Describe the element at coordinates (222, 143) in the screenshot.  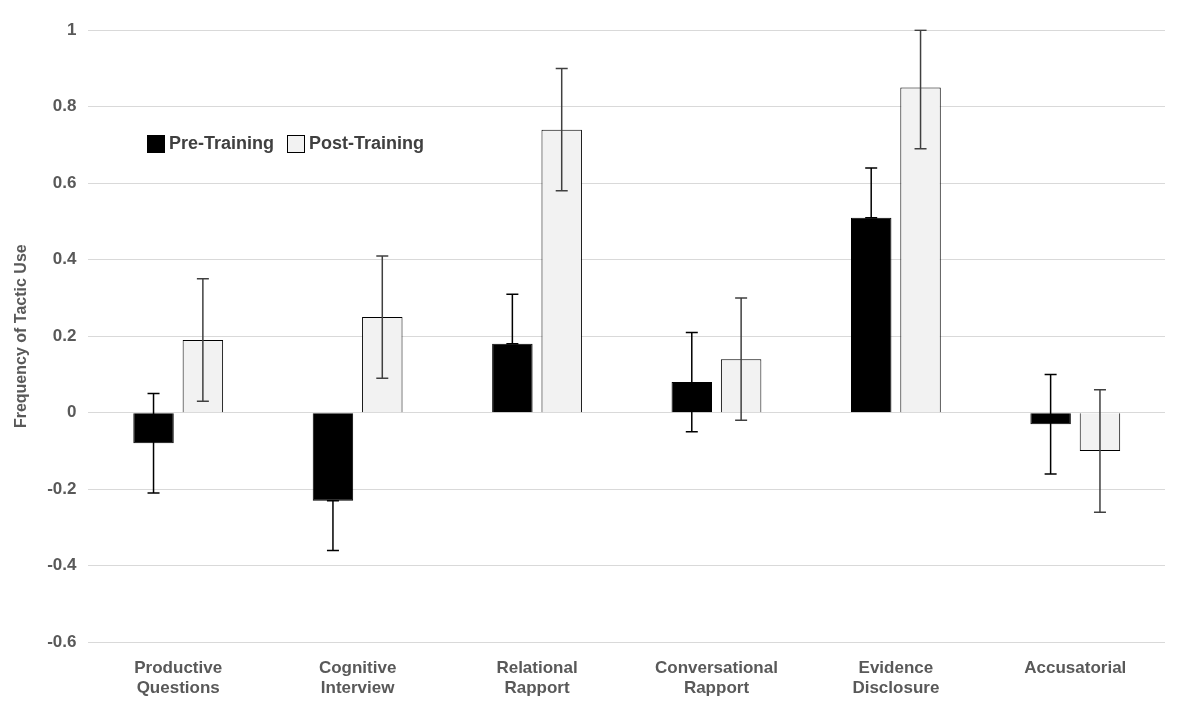
I see `legend-label: Pre-Training` at that location.